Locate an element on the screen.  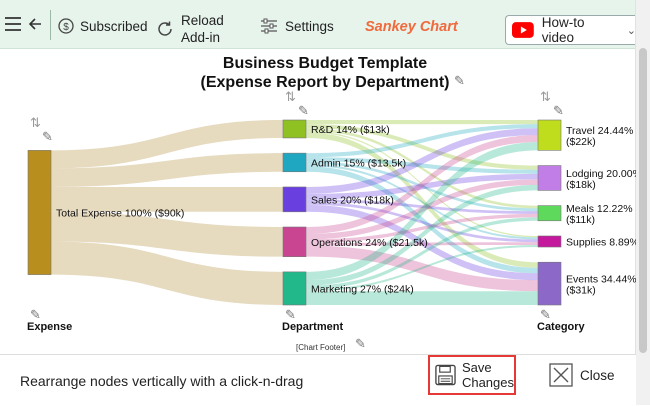
menu-icon is located at coordinates (13, 24).